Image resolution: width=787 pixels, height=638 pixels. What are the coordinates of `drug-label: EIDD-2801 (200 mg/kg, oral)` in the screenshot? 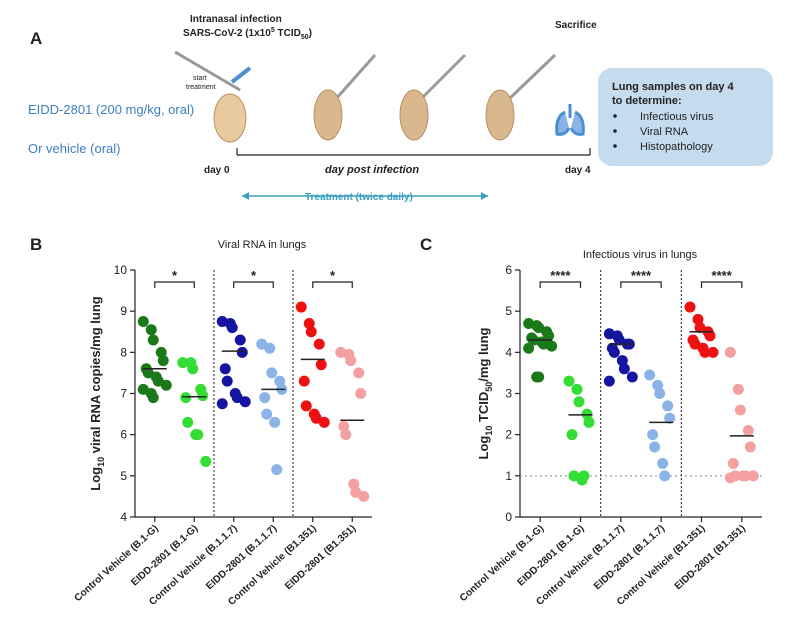 It's located at (111, 109).